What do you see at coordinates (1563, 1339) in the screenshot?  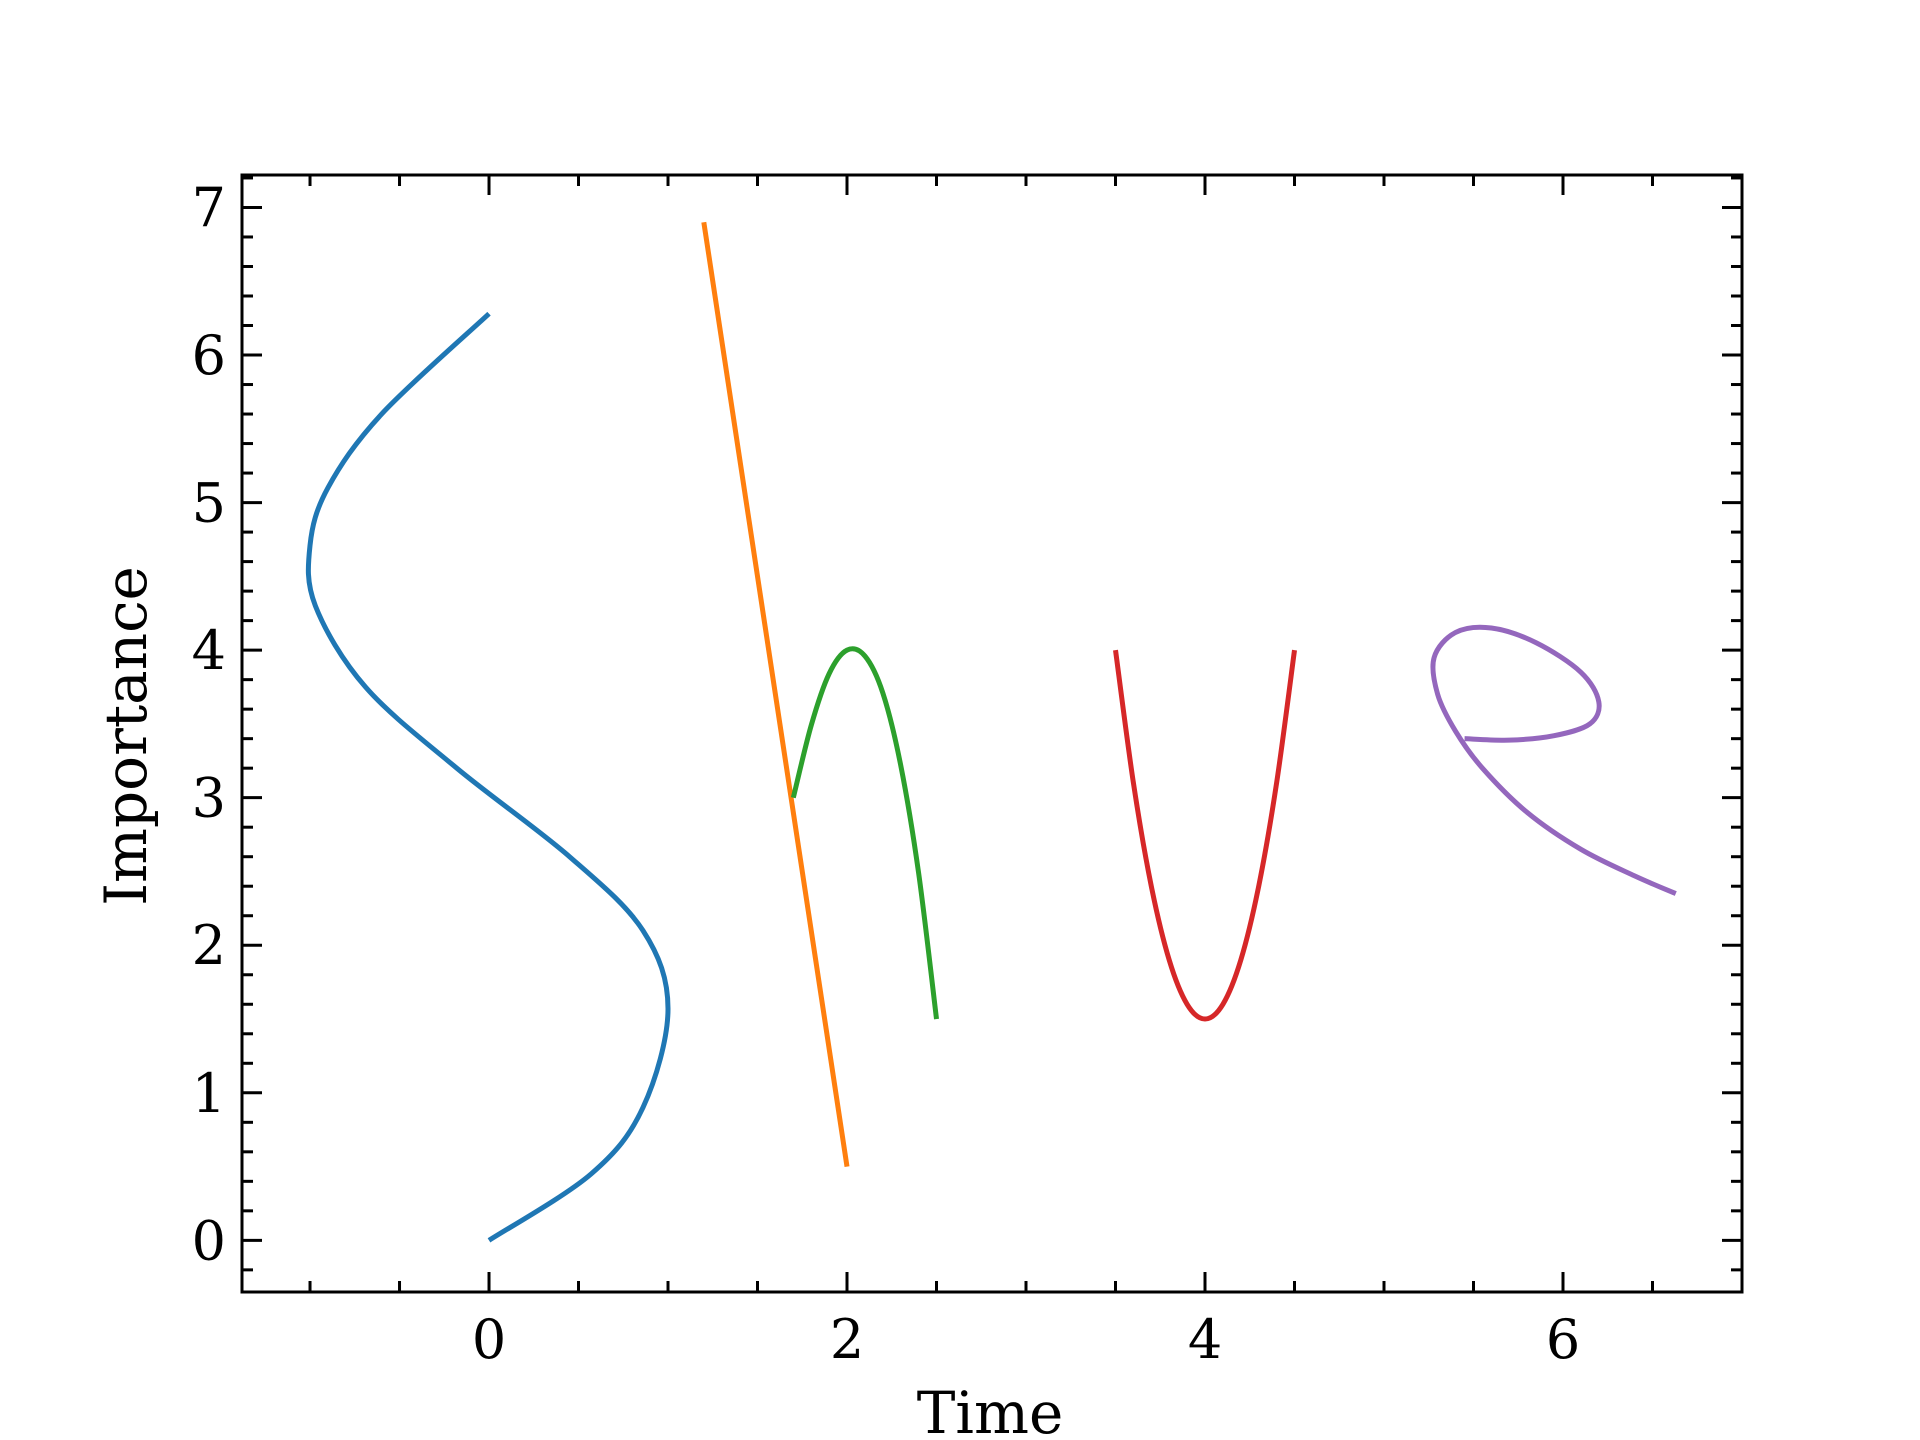 I see `x-tick-label: 6` at bounding box center [1563, 1339].